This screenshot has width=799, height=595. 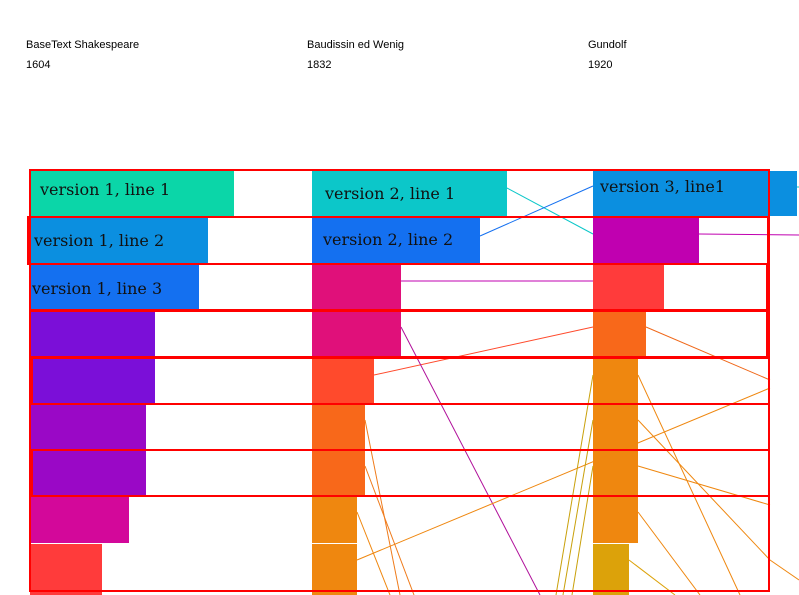 What do you see at coordinates (662, 186) in the screenshot?
I see `label-version3-line1: version 3, line1` at bounding box center [662, 186].